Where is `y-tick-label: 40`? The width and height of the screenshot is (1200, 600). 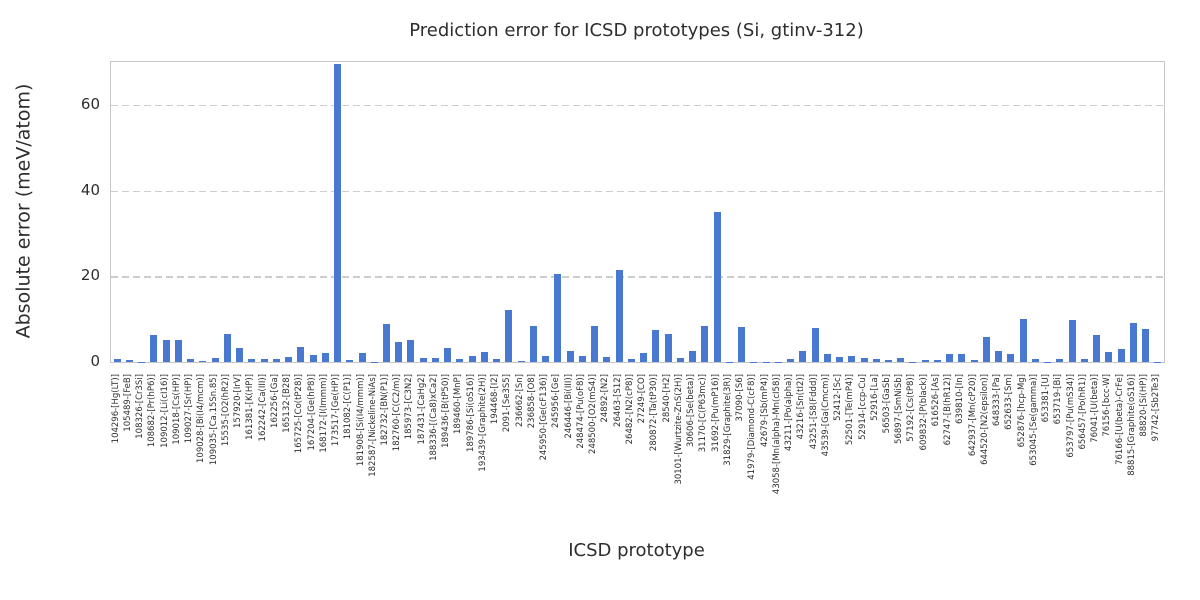 y-tick-label: 40 is located at coordinates (90, 189).